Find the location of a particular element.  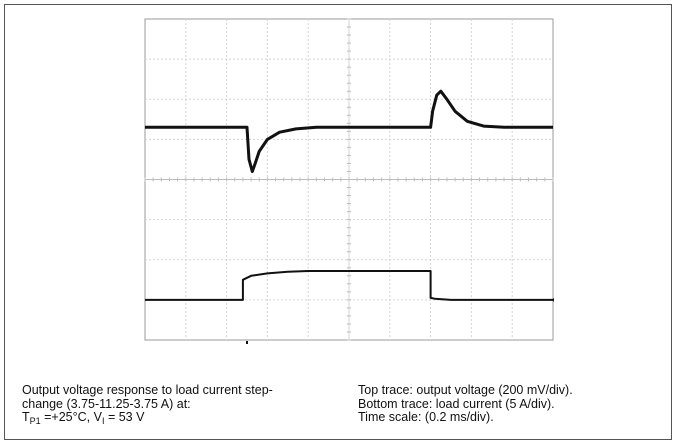

caption-temp-value: =+25°C, V is located at coordinates (71, 417).